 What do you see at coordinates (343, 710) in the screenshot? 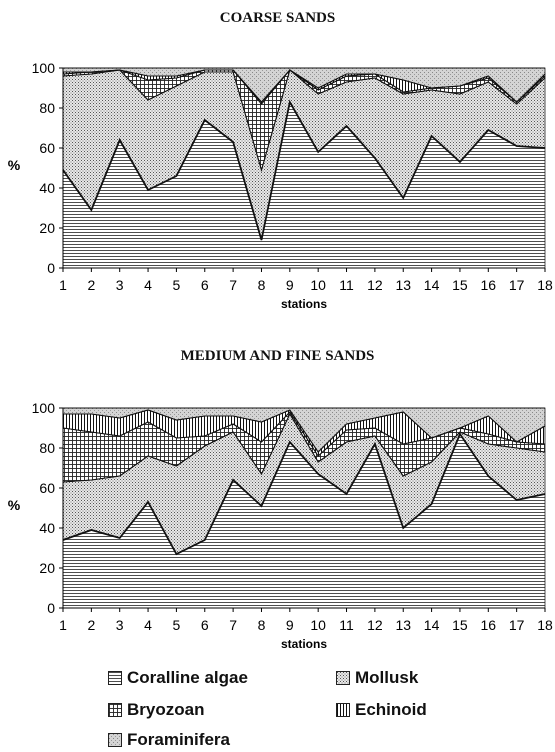
I see `legend-swatch-echinoid` at bounding box center [343, 710].